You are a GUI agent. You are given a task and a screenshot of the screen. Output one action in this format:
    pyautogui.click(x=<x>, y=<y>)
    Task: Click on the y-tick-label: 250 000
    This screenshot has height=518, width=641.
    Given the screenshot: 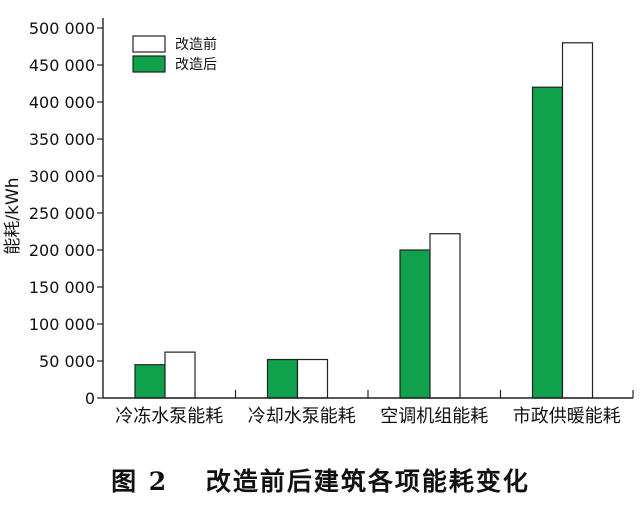 What is the action you would take?
    pyautogui.click(x=62, y=213)
    